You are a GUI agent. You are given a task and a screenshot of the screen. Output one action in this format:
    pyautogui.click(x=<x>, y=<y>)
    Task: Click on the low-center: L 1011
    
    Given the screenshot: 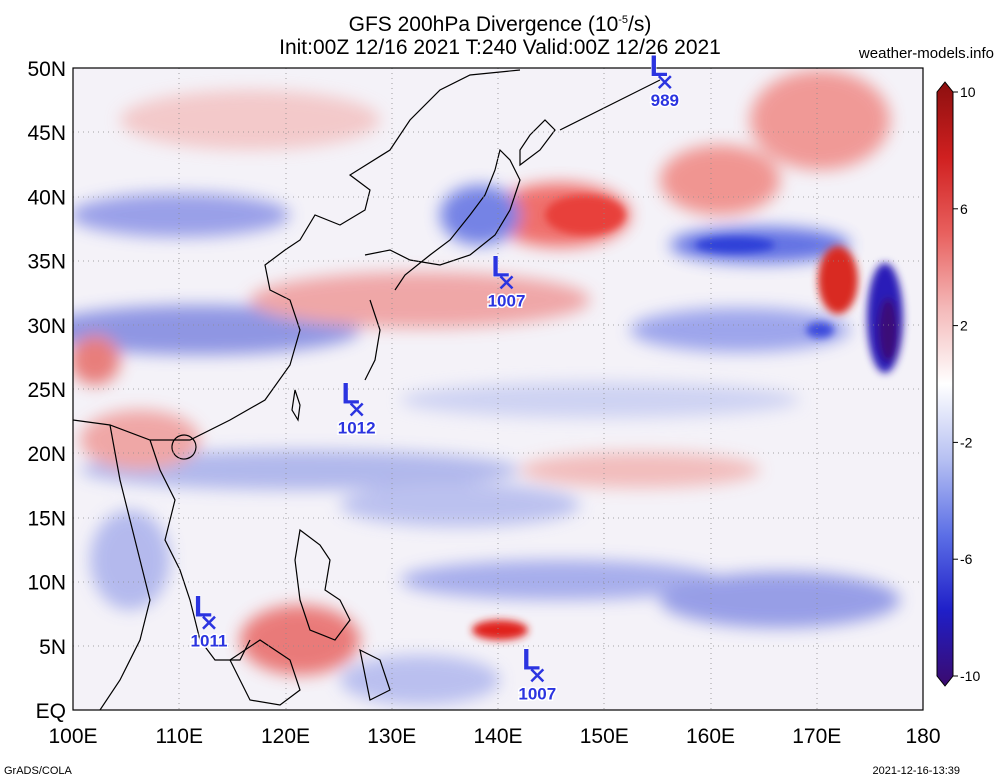 What is the action you would take?
    pyautogui.click(x=209, y=621)
    